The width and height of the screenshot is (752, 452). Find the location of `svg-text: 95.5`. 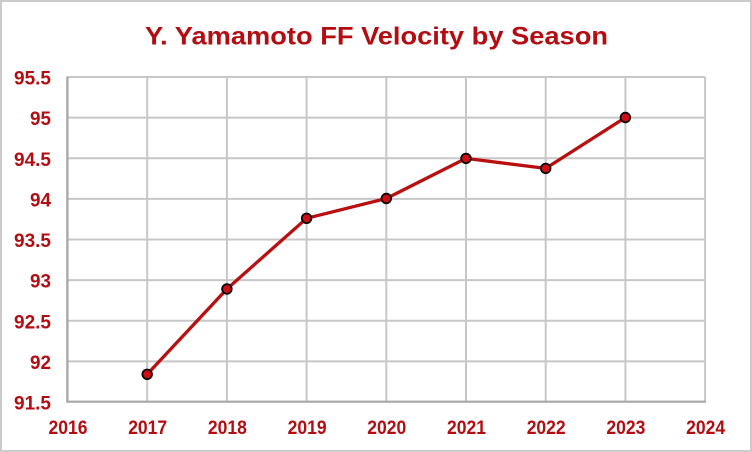

svg-text: 95.5 is located at coordinates (32, 79).